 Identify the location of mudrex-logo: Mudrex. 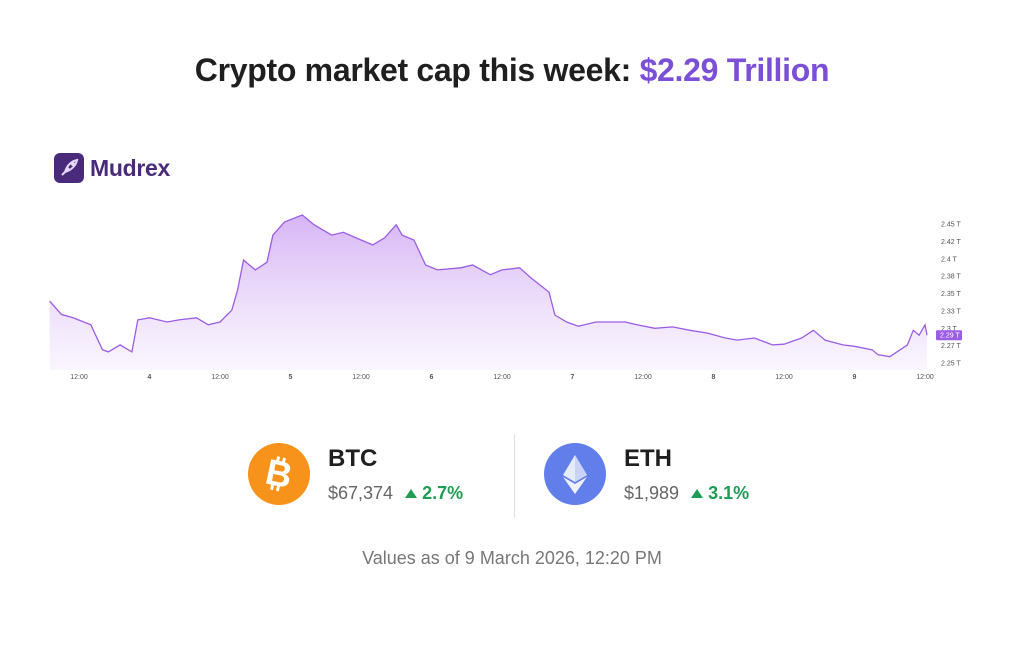
(112, 168).